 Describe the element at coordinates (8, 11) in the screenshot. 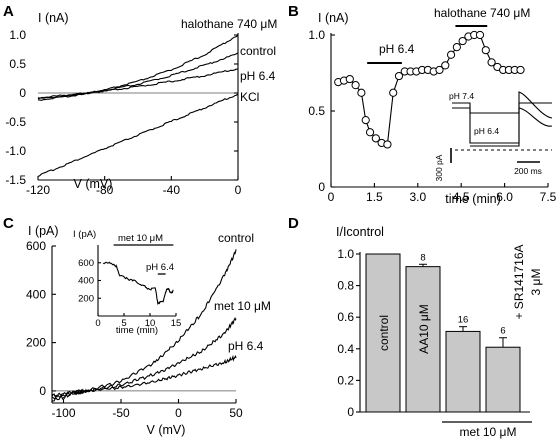

I see `panel-label-a: A` at that location.